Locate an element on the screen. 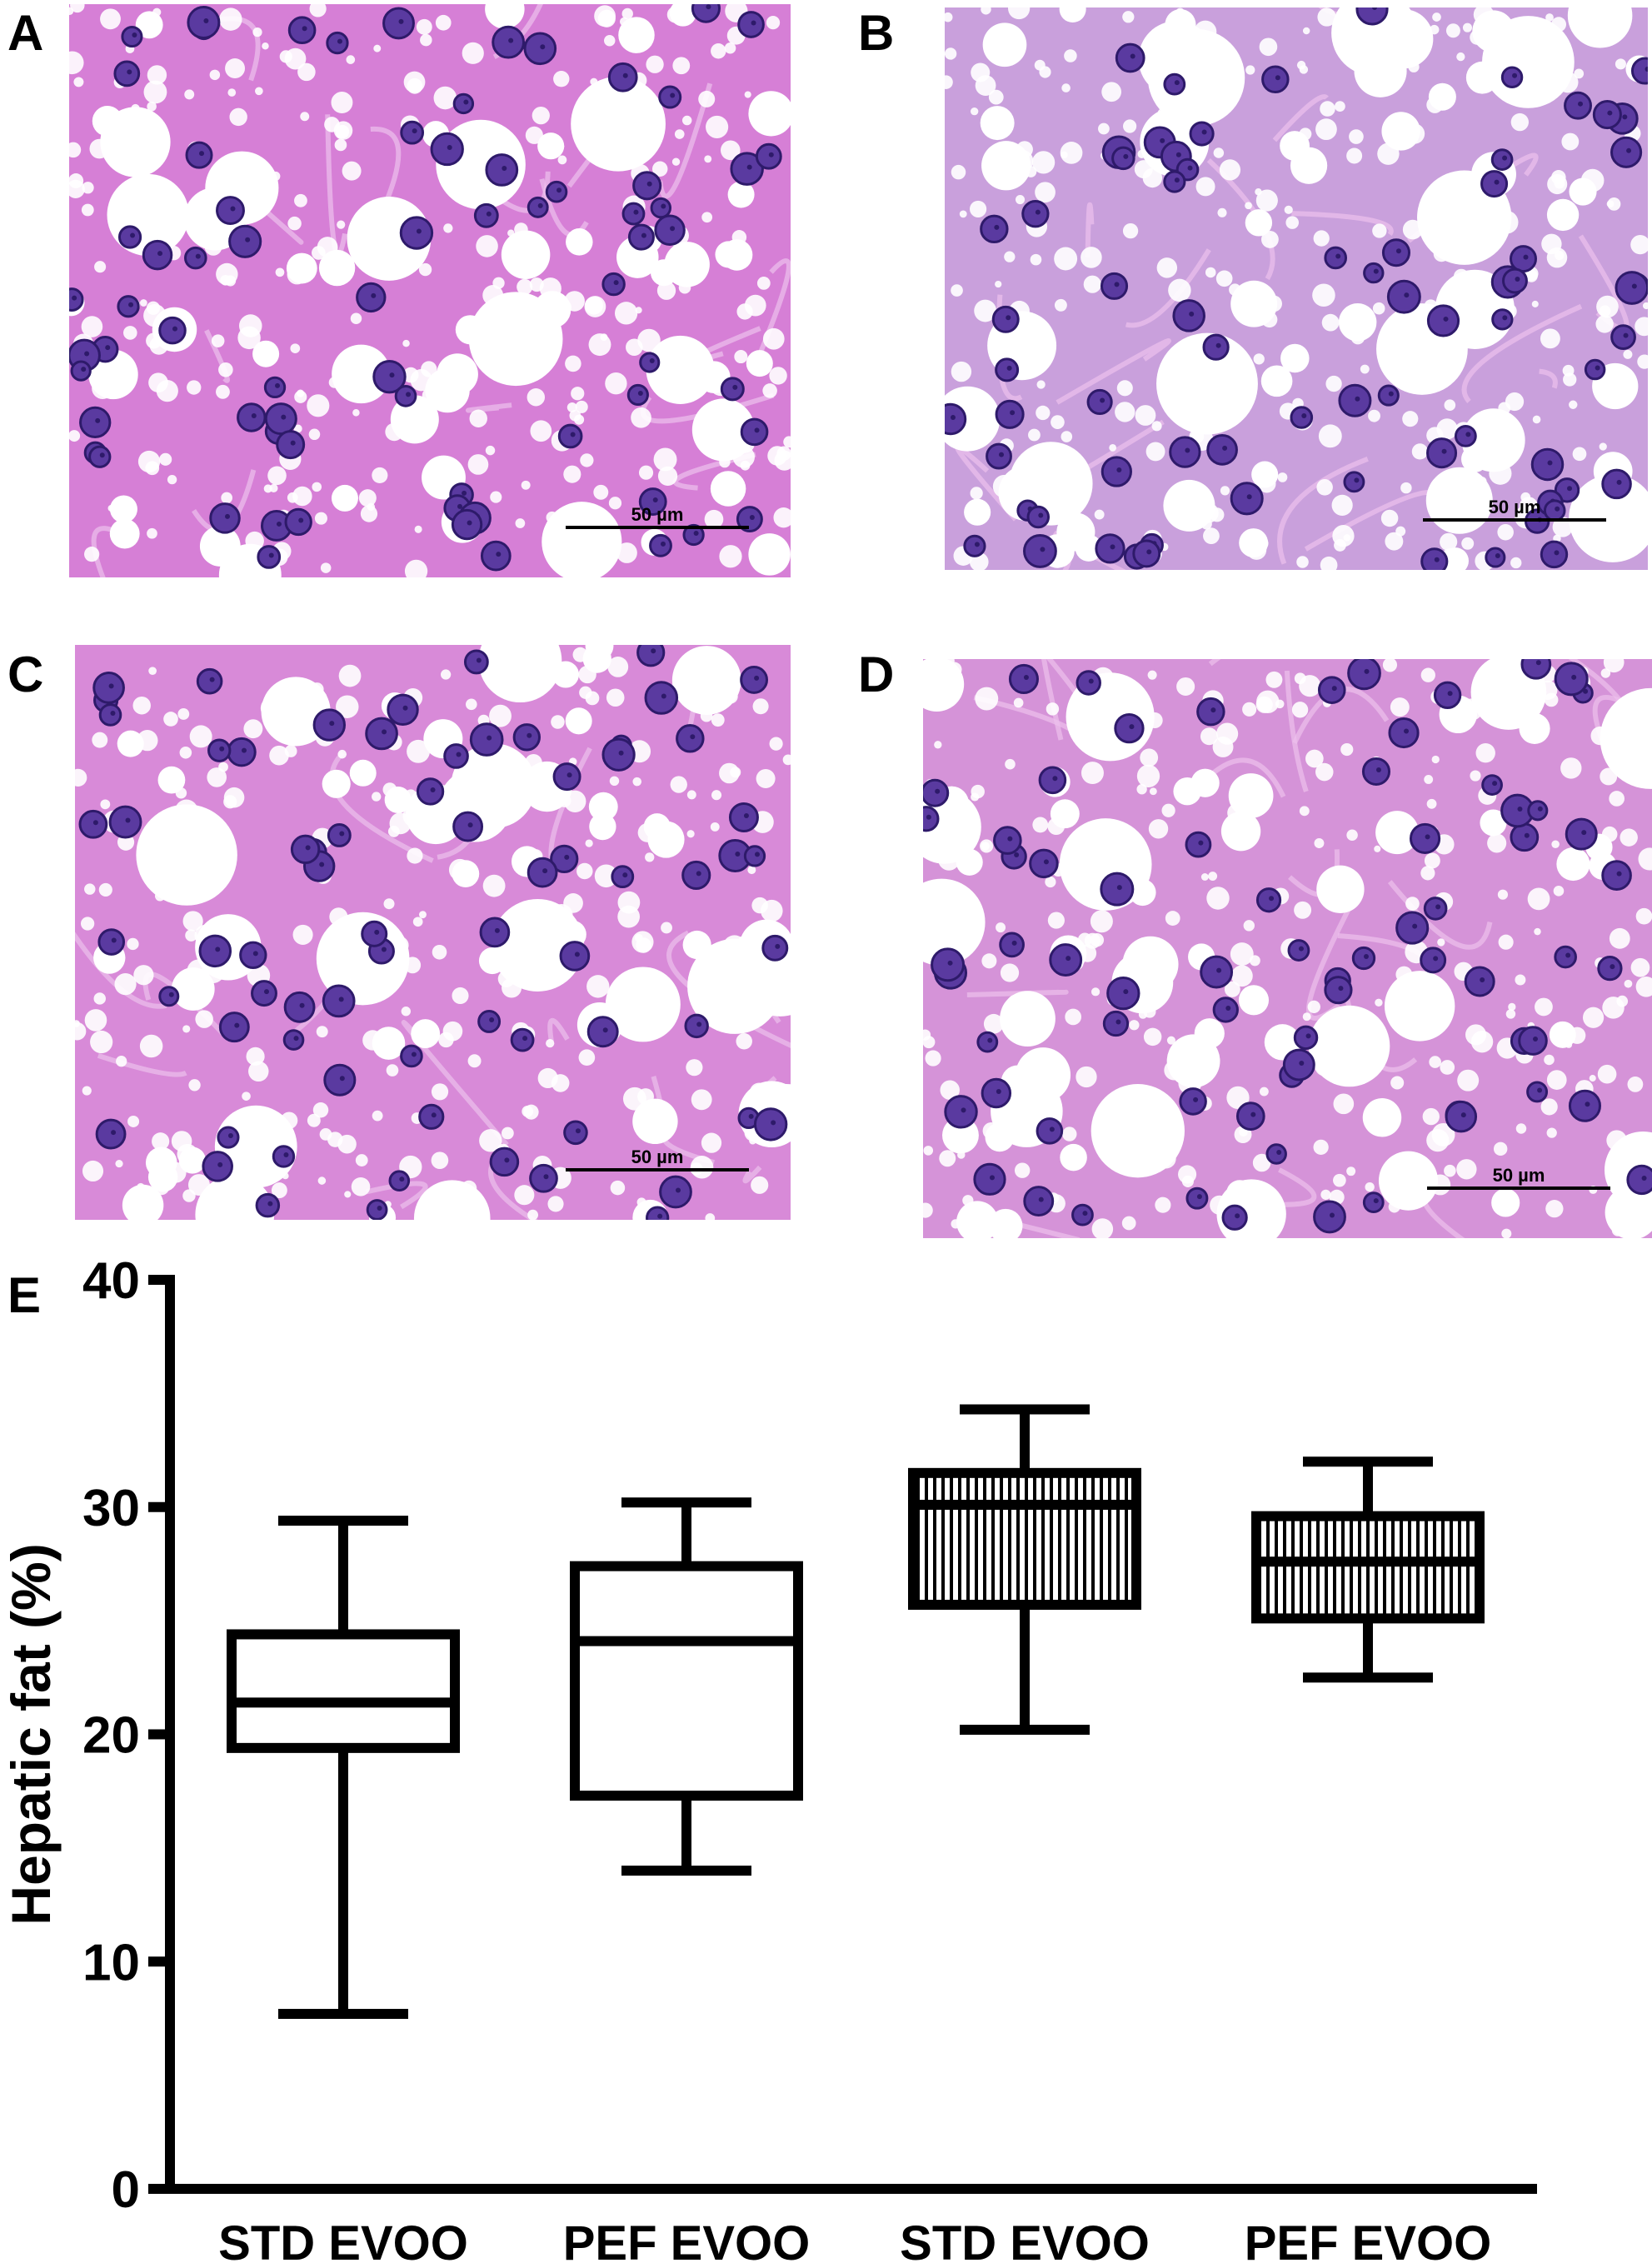 The width and height of the screenshot is (1652, 2263). x-tick-label: PEF EVOO is located at coordinates (687, 2240).